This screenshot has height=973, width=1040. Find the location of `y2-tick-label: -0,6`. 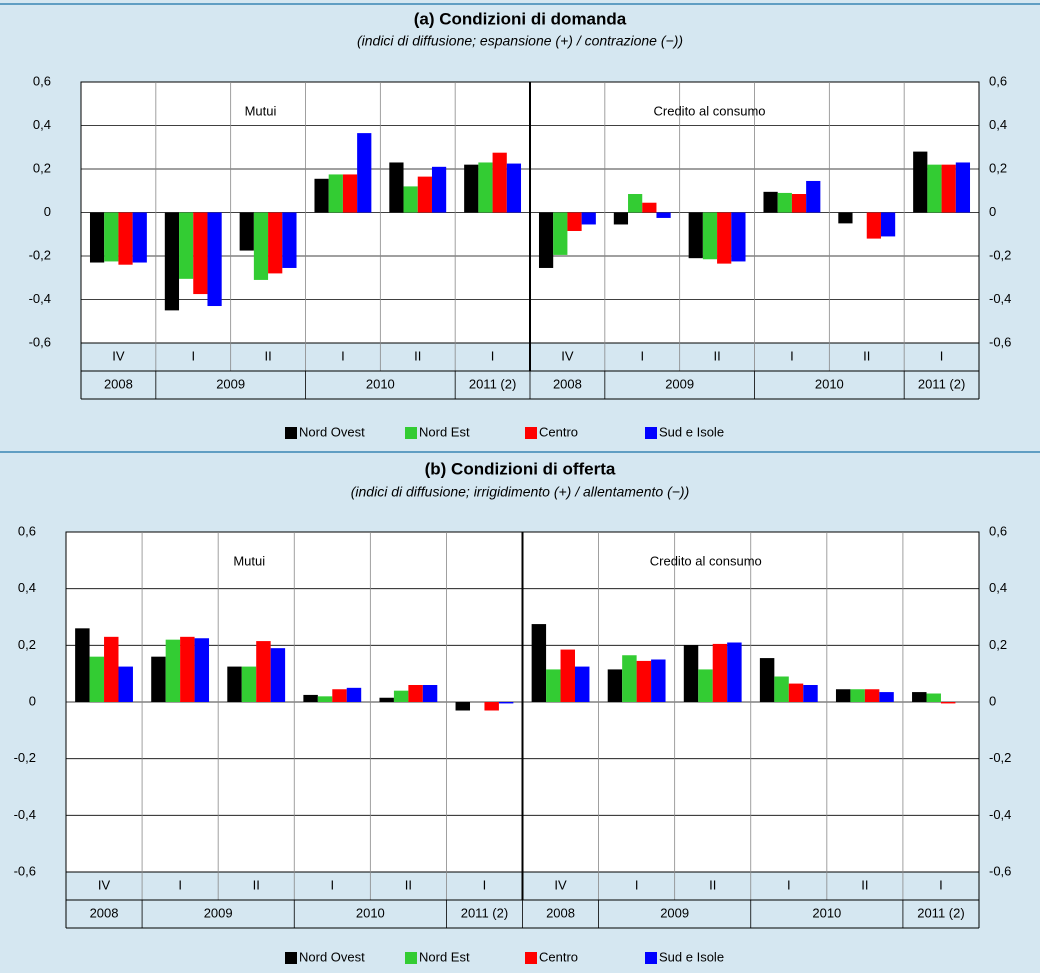

y2-tick-label: -0,6 is located at coordinates (1000, 870).